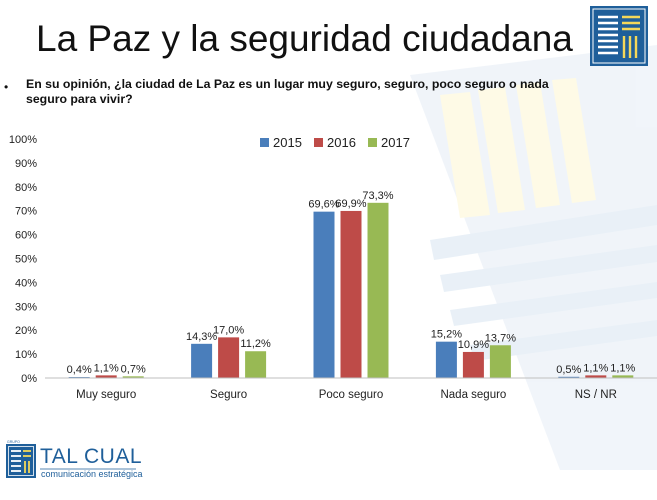  Describe the element at coordinates (26, 236) in the screenshot. I see `y-tick-label: 60%` at that location.